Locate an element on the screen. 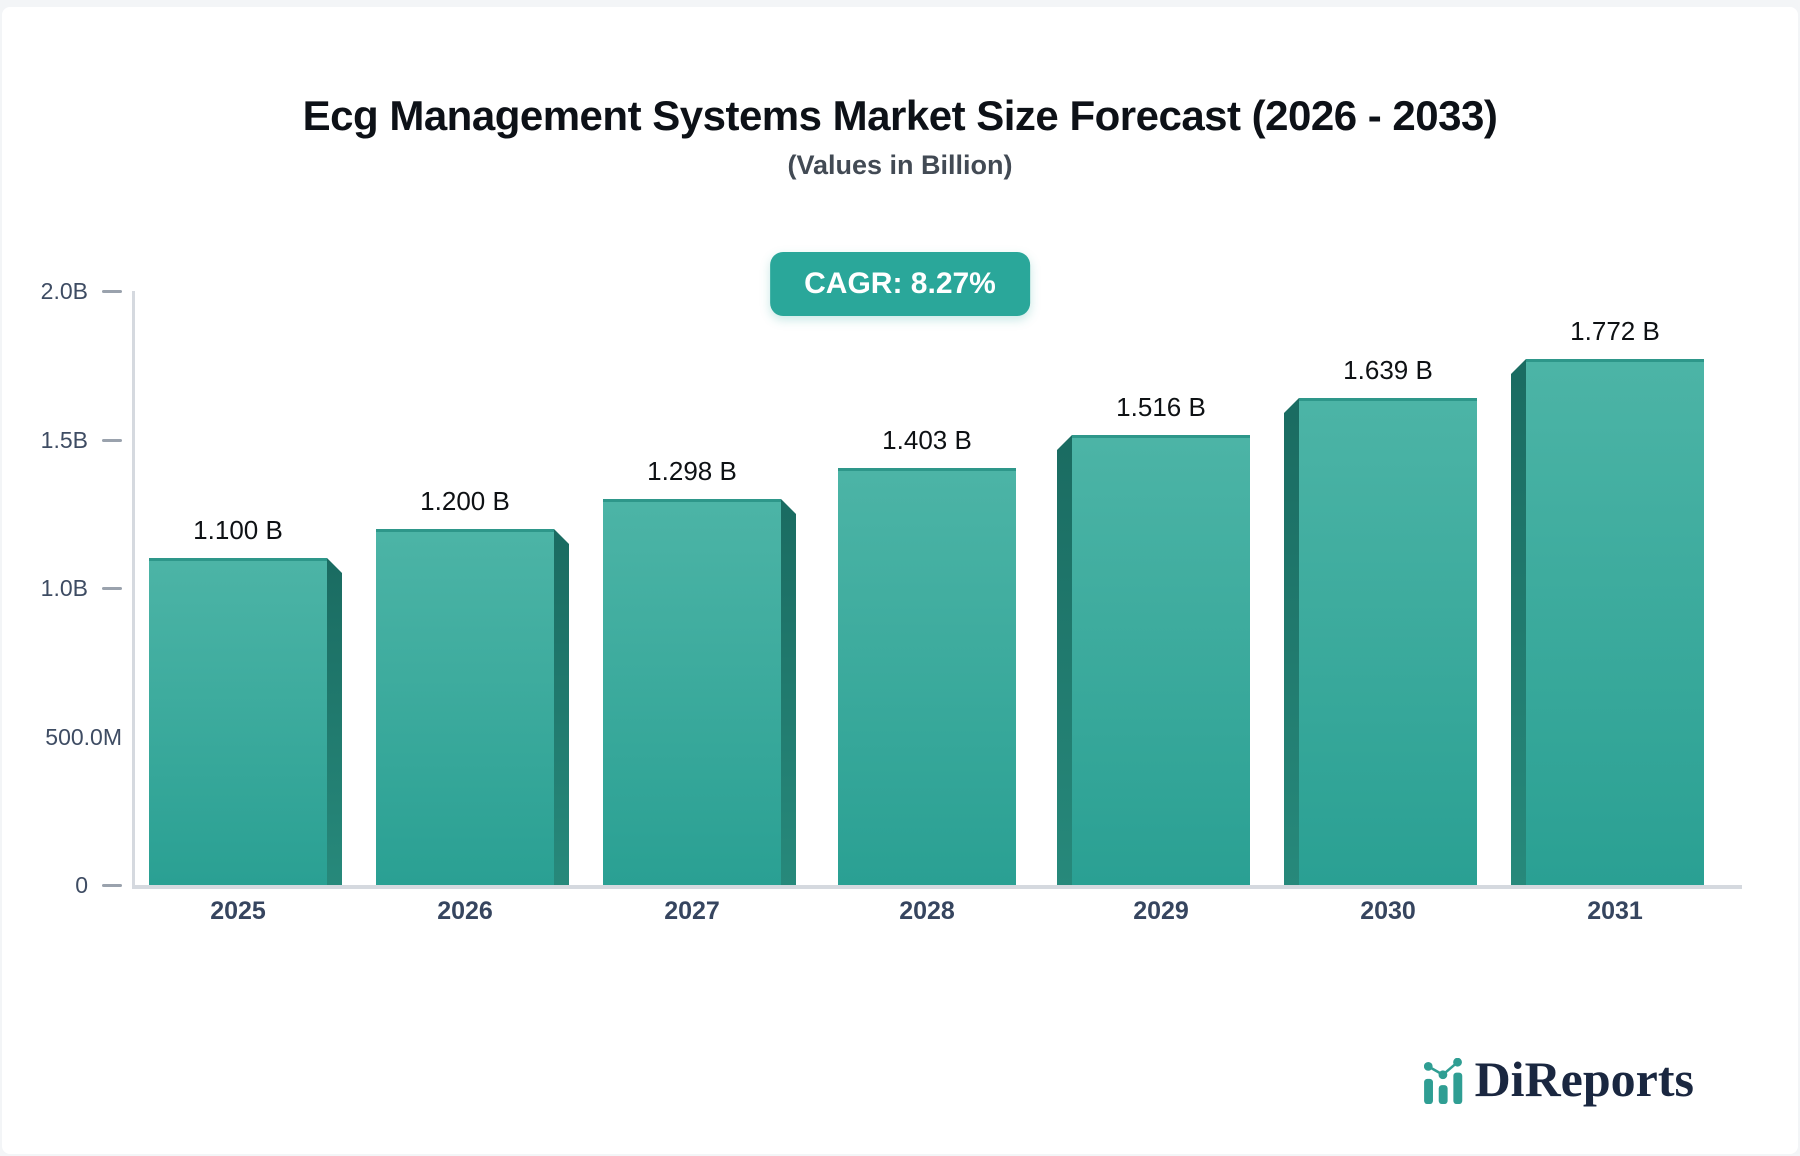  y-tick-label: 2.0B is located at coordinates (64, 290).